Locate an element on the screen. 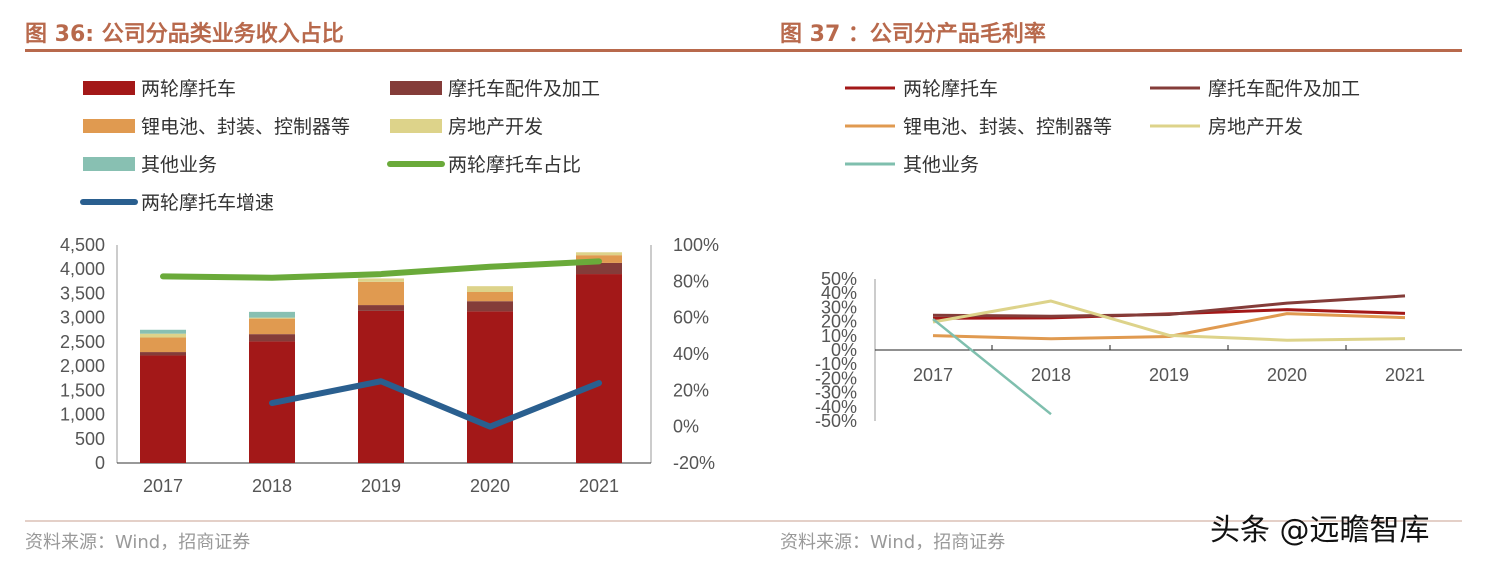  y-tick-label: 10% is located at coordinates (839, 336).